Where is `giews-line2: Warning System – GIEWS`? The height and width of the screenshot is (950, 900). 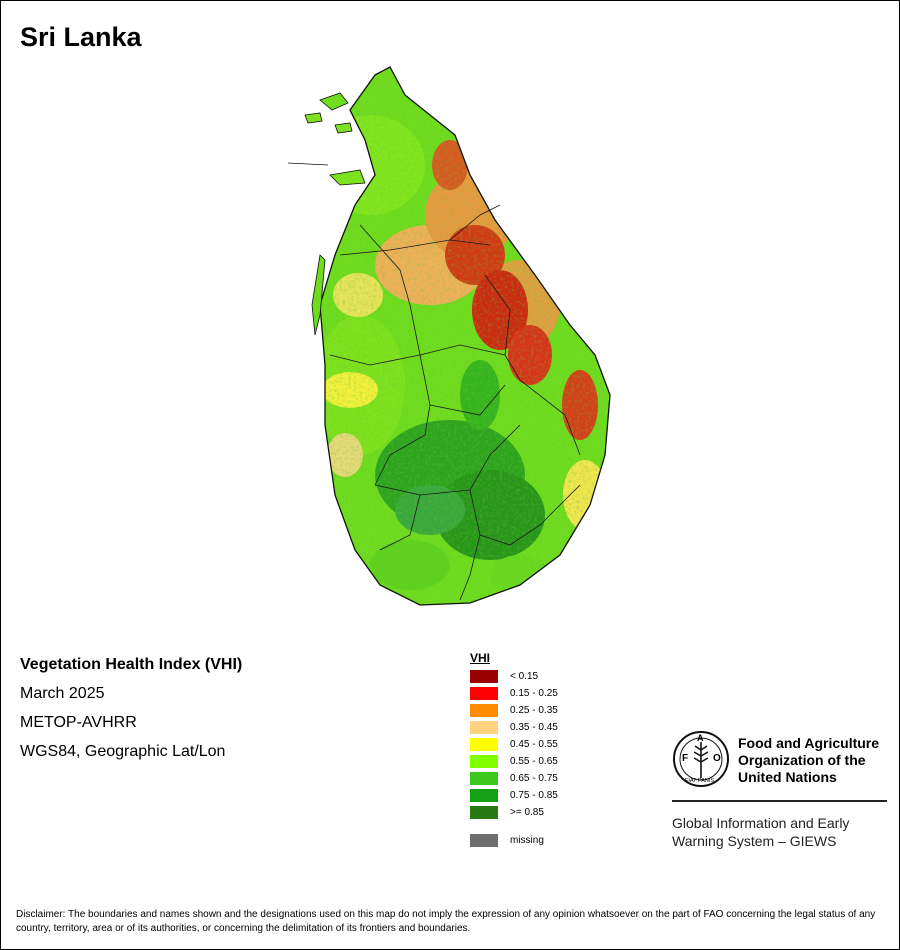
giews-line2: Warning System – GIEWS is located at coordinates (754, 841).